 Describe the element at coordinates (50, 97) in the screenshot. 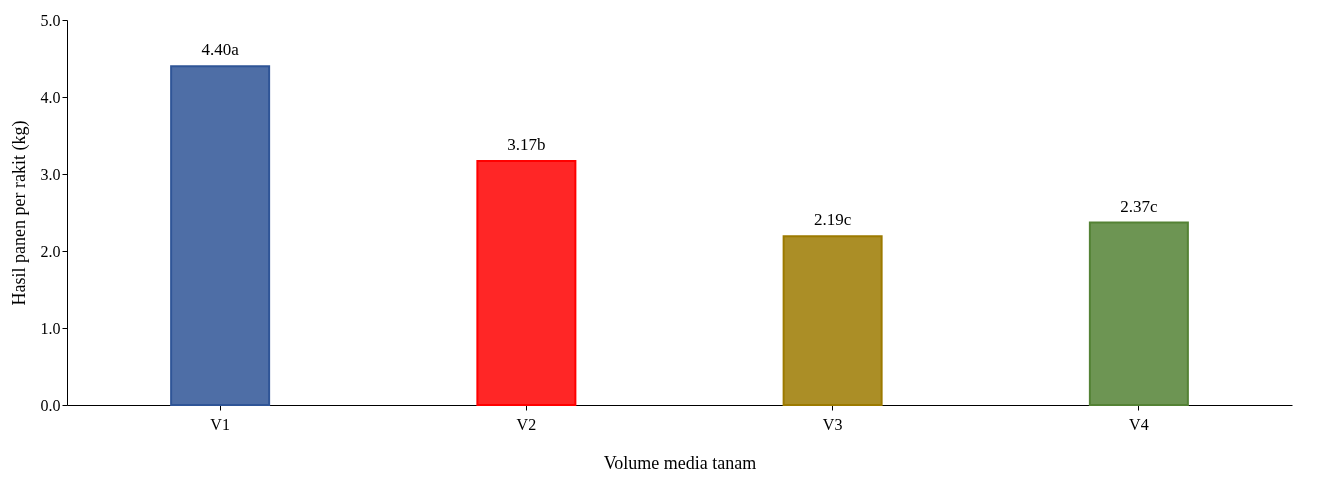

I see `y-tick-label: 4.0` at that location.